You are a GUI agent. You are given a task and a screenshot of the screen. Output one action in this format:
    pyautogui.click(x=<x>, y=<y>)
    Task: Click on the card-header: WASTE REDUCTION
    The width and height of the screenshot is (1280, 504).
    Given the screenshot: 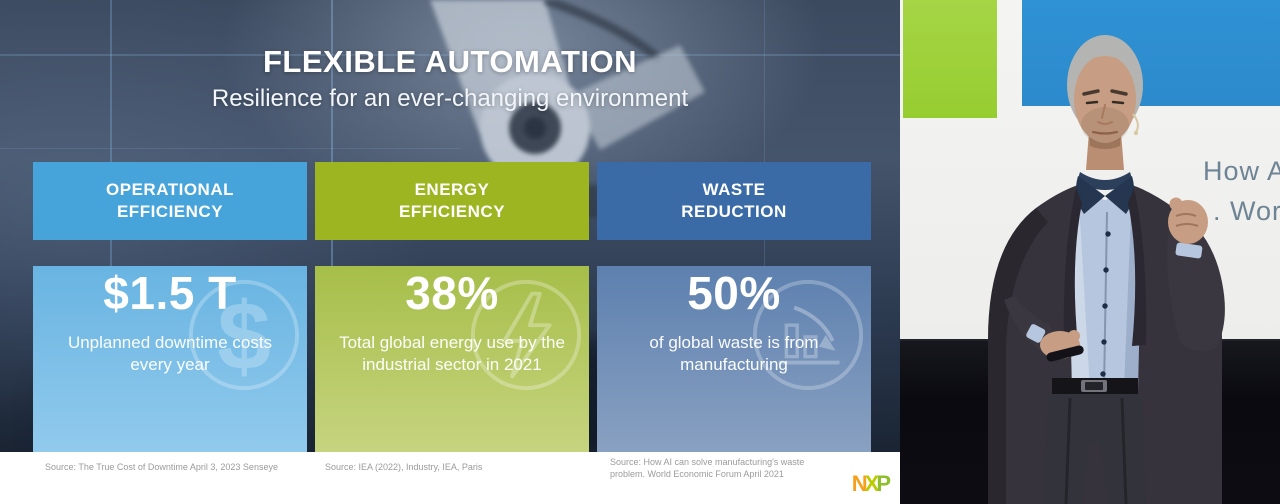 What is the action you would take?
    pyautogui.click(x=734, y=201)
    